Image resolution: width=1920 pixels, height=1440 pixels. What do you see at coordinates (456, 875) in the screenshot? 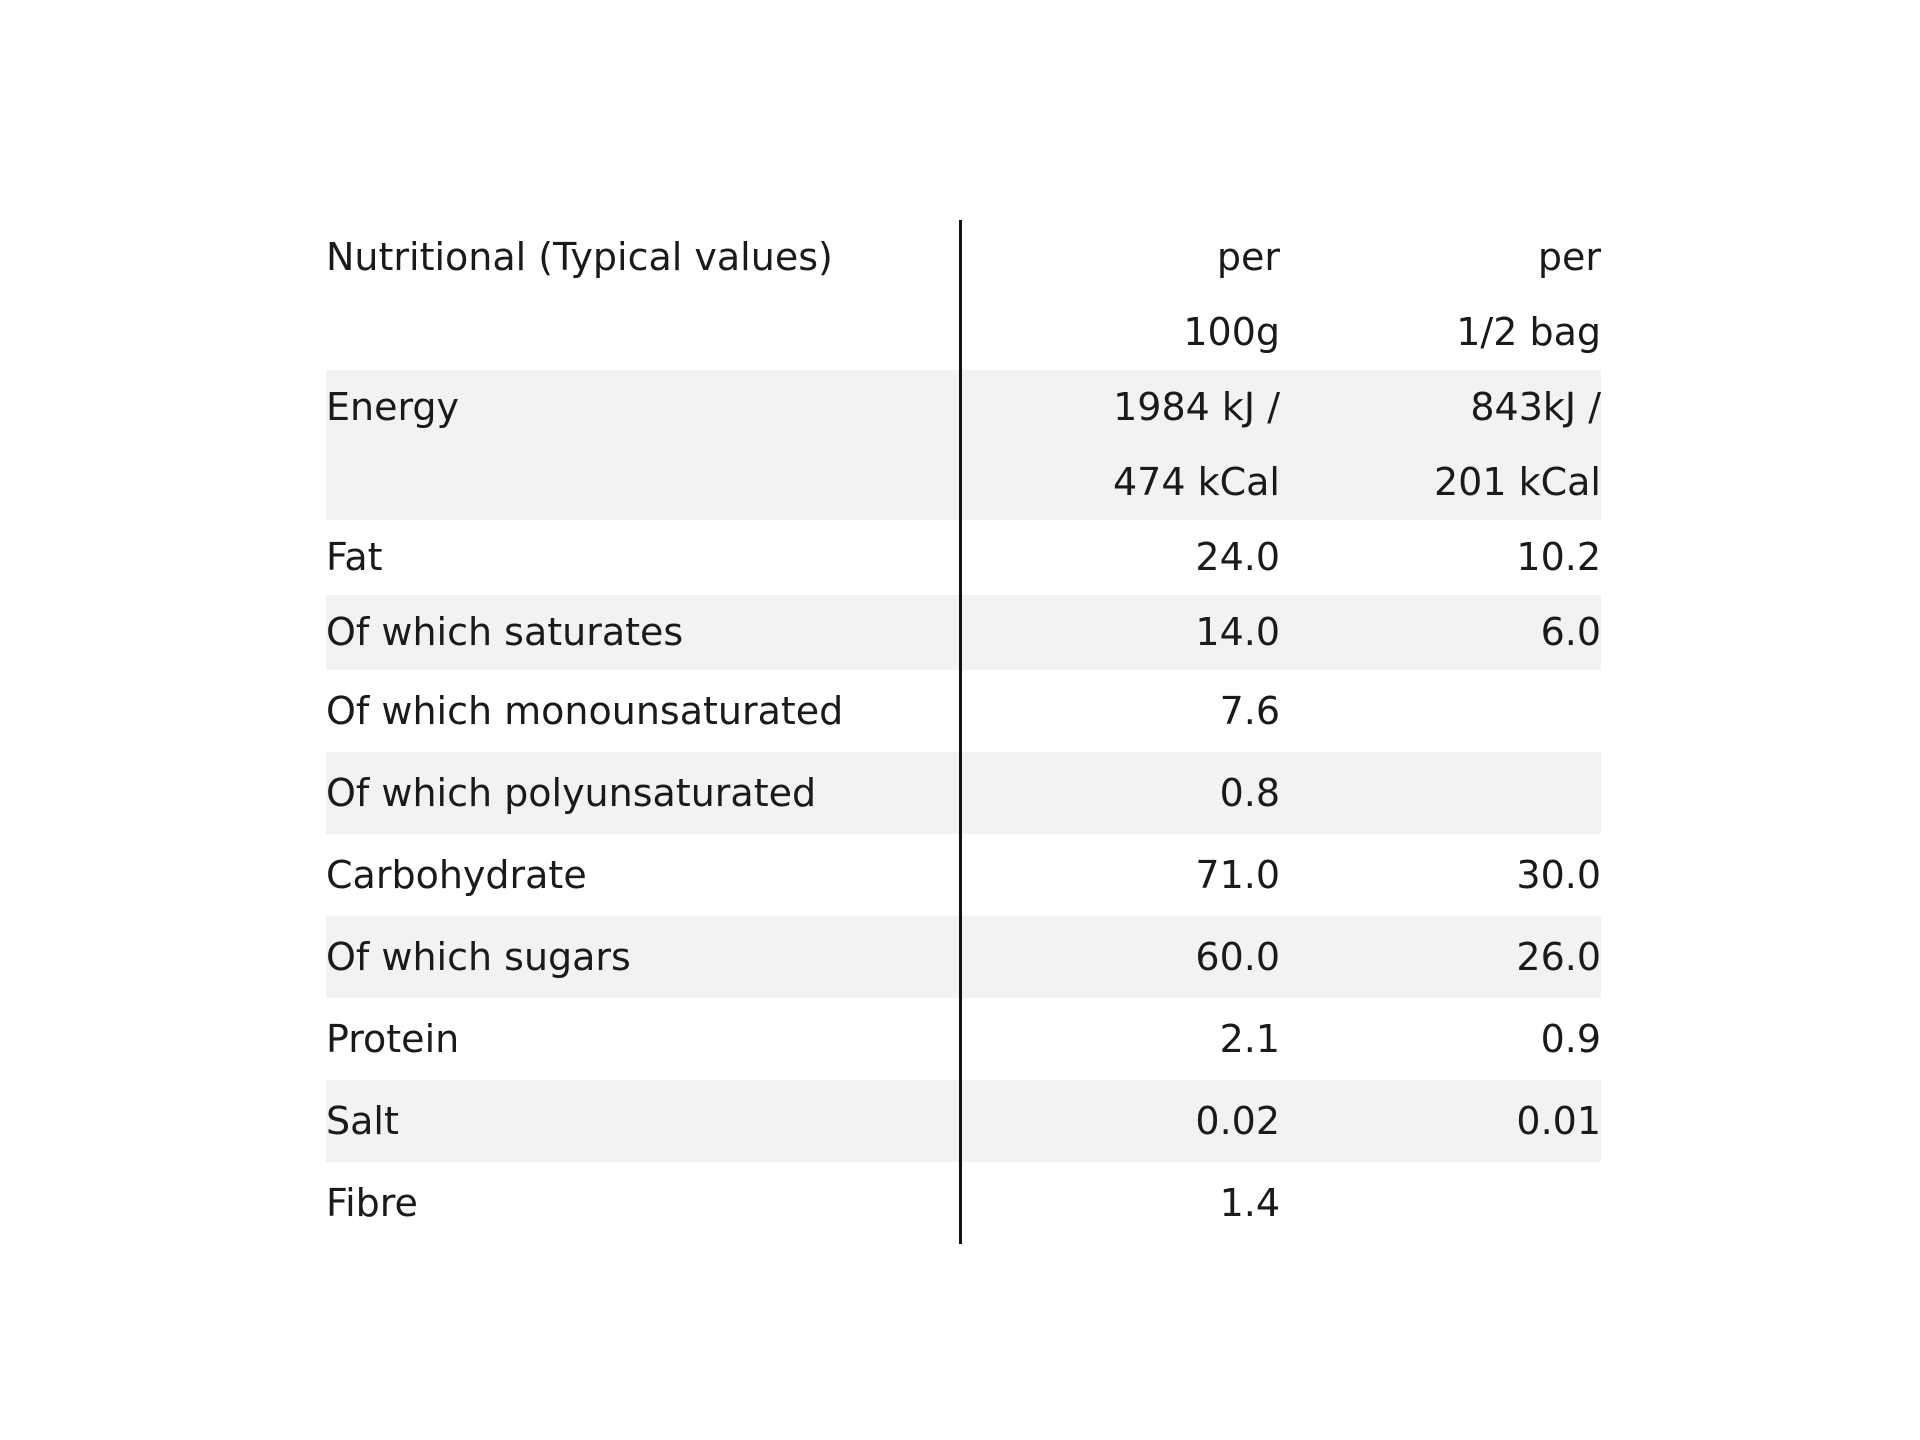
I see `cell-text: Carbohydrate` at bounding box center [456, 875].